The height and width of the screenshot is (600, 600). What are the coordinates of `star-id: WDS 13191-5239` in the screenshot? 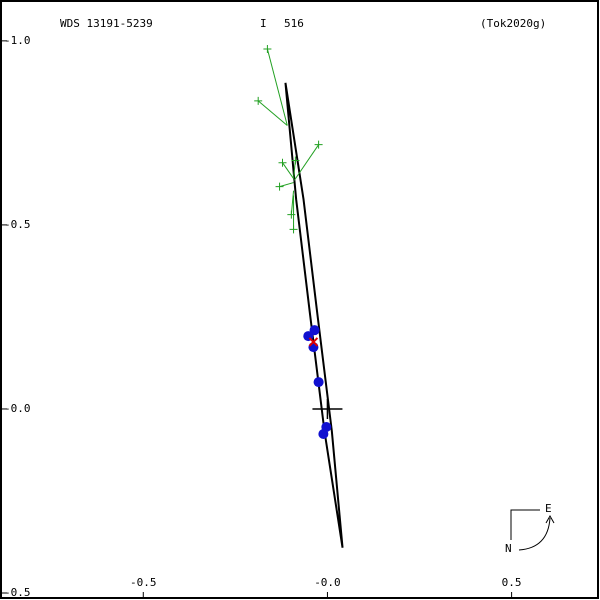 It's located at (106, 23).